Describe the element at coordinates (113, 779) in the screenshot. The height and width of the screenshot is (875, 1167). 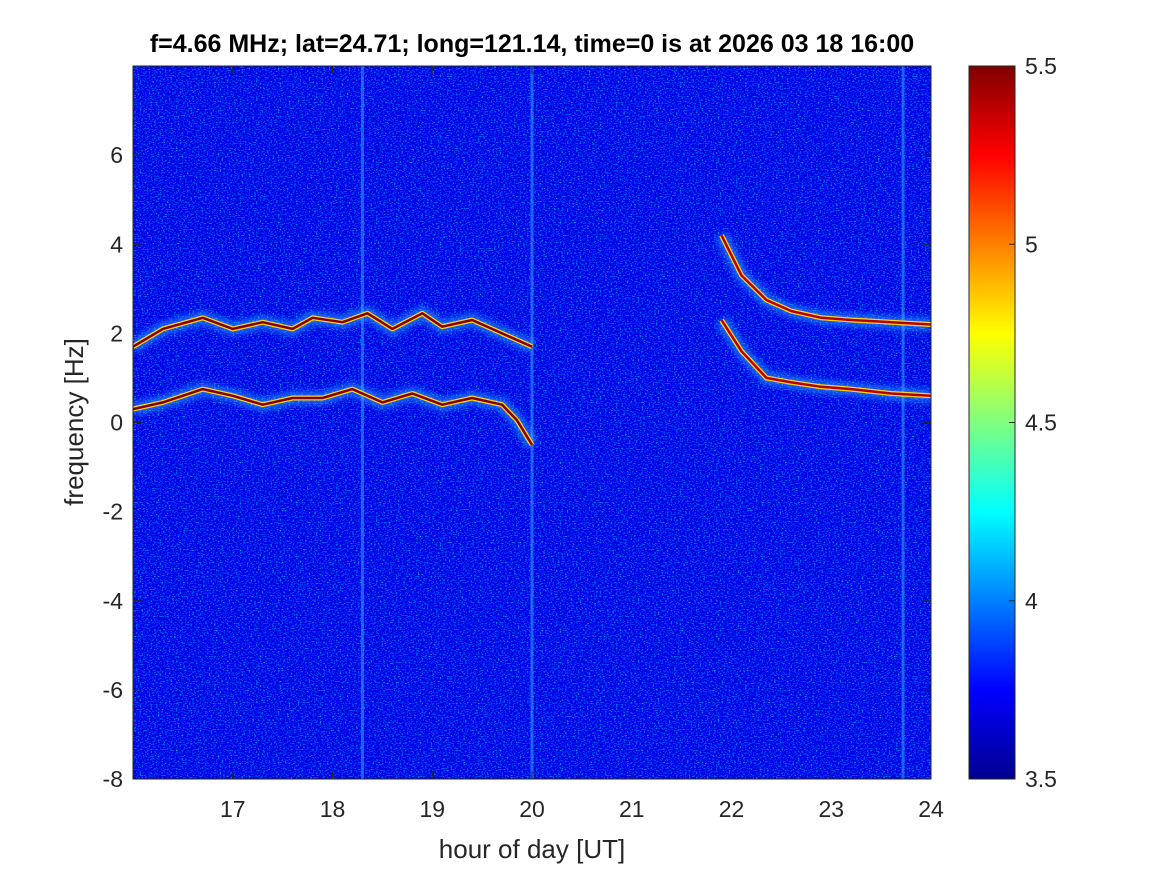
I see `y-tick-label: -8` at that location.